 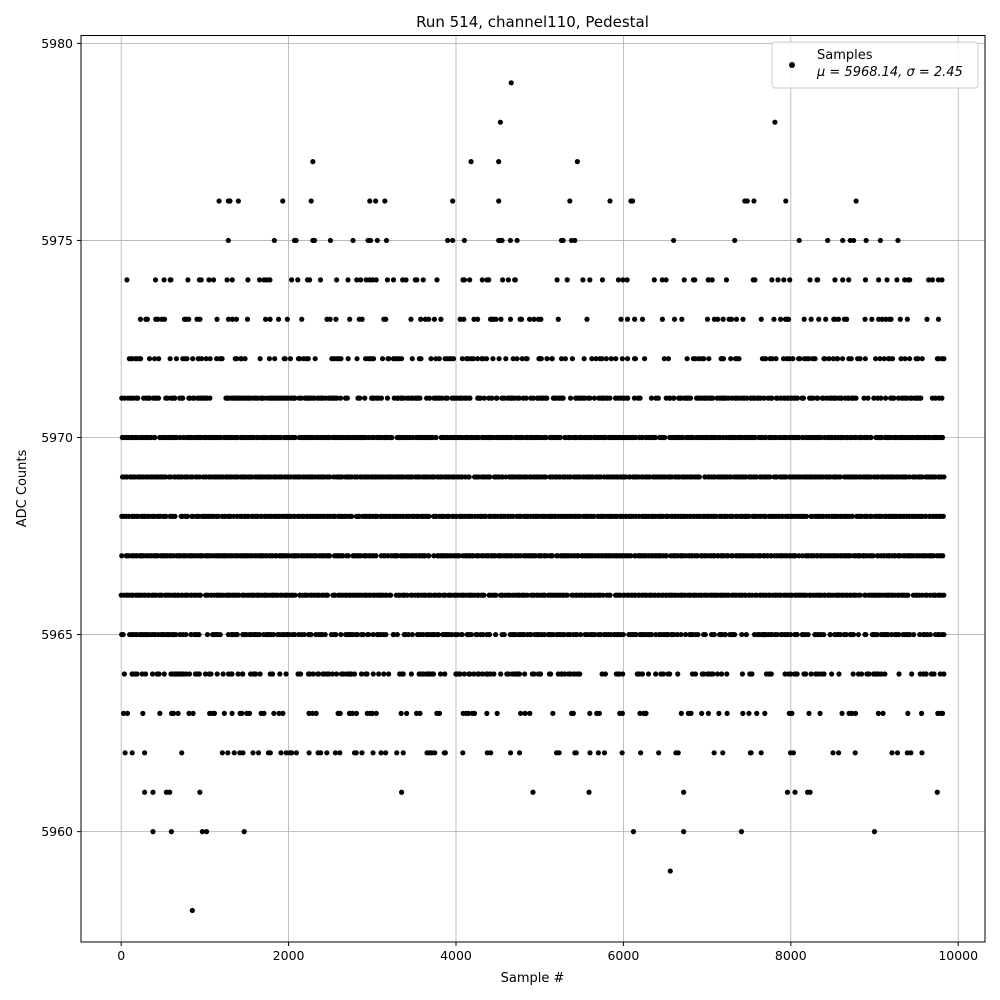 I want to click on legend-stats: μ = 5968.14, σ = 2.45, so click(x=889, y=72).